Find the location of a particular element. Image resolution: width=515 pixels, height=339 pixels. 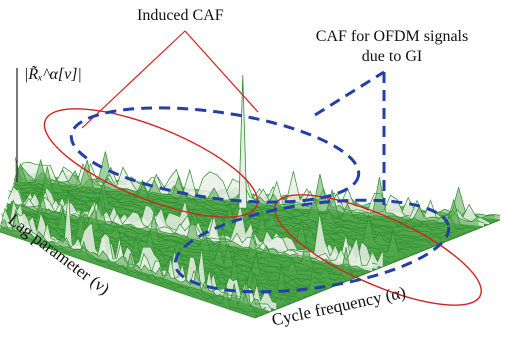

ofdm-caf-label-line1: CAF for OFDM signals is located at coordinates (392, 36).